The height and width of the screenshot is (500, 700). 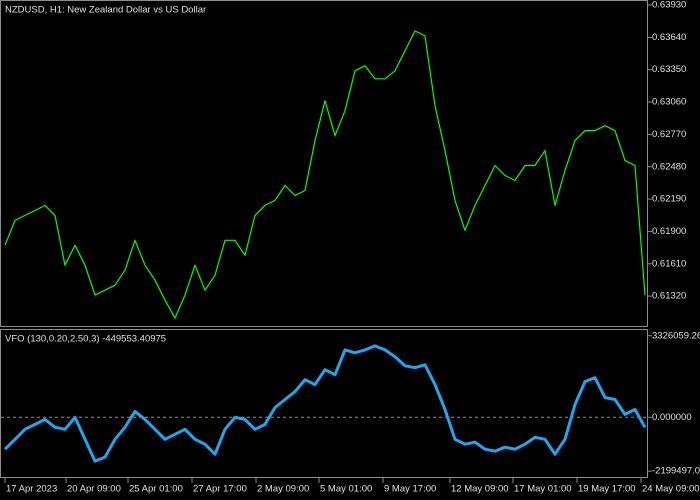 I want to click on x-tick-label: 17 Apr 2023, so click(x=31, y=489).